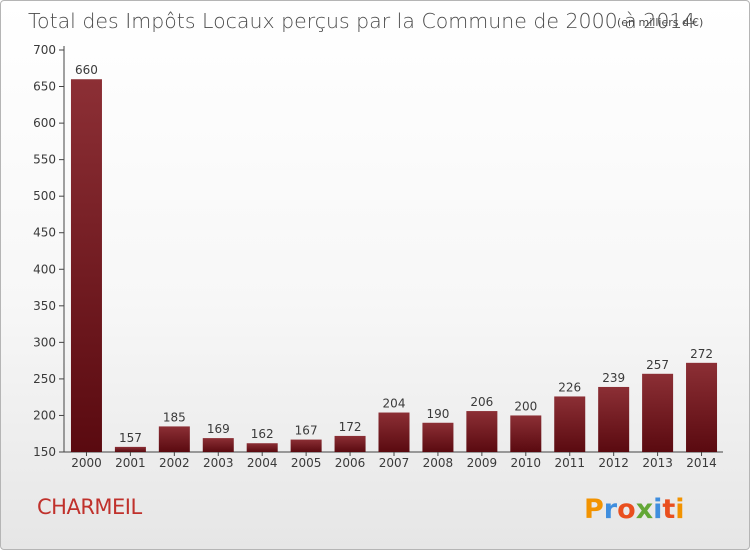 The width and height of the screenshot is (750, 550). Describe the element at coordinates (262, 463) in the screenshot. I see `x-tick-label-2004: 2004` at that location.